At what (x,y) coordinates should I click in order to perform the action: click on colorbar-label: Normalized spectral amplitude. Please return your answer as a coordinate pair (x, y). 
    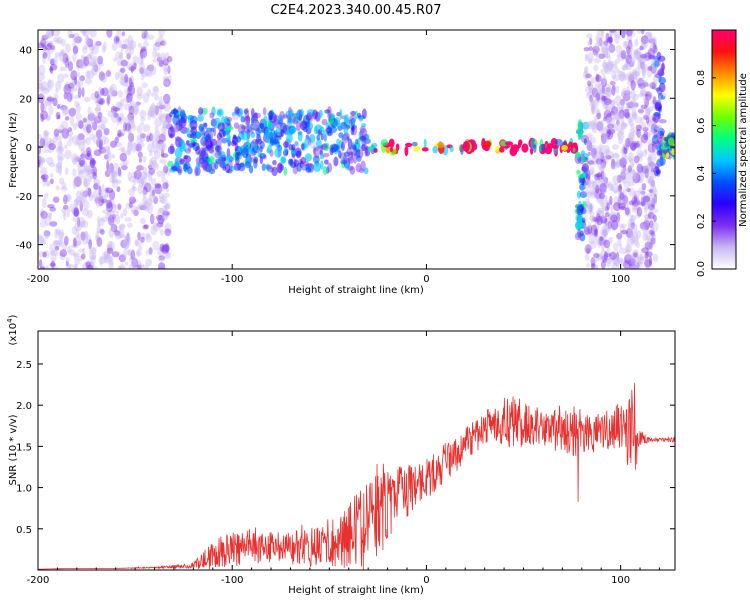
    Looking at the image, I should click on (743, 150).